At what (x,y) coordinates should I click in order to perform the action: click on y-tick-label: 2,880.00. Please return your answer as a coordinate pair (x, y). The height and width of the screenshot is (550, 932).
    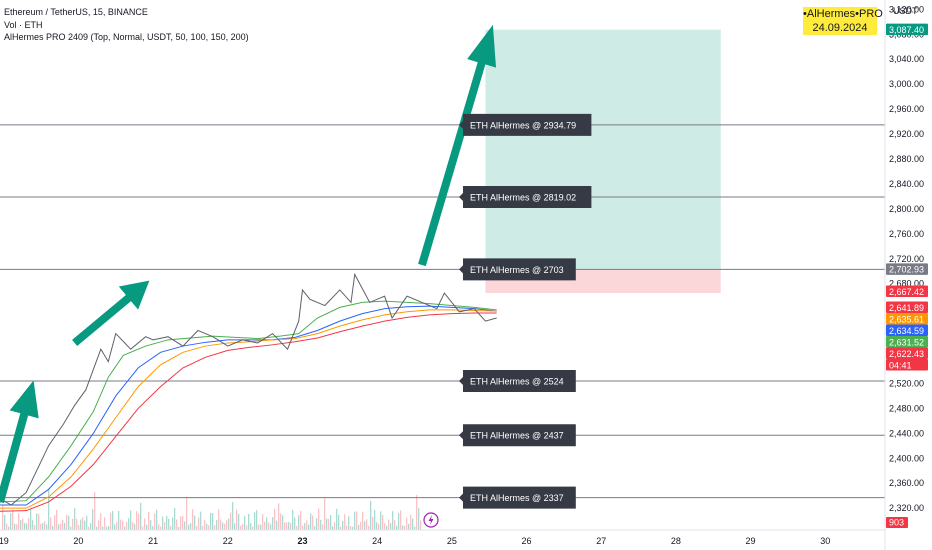
    Looking at the image, I should click on (906, 159).